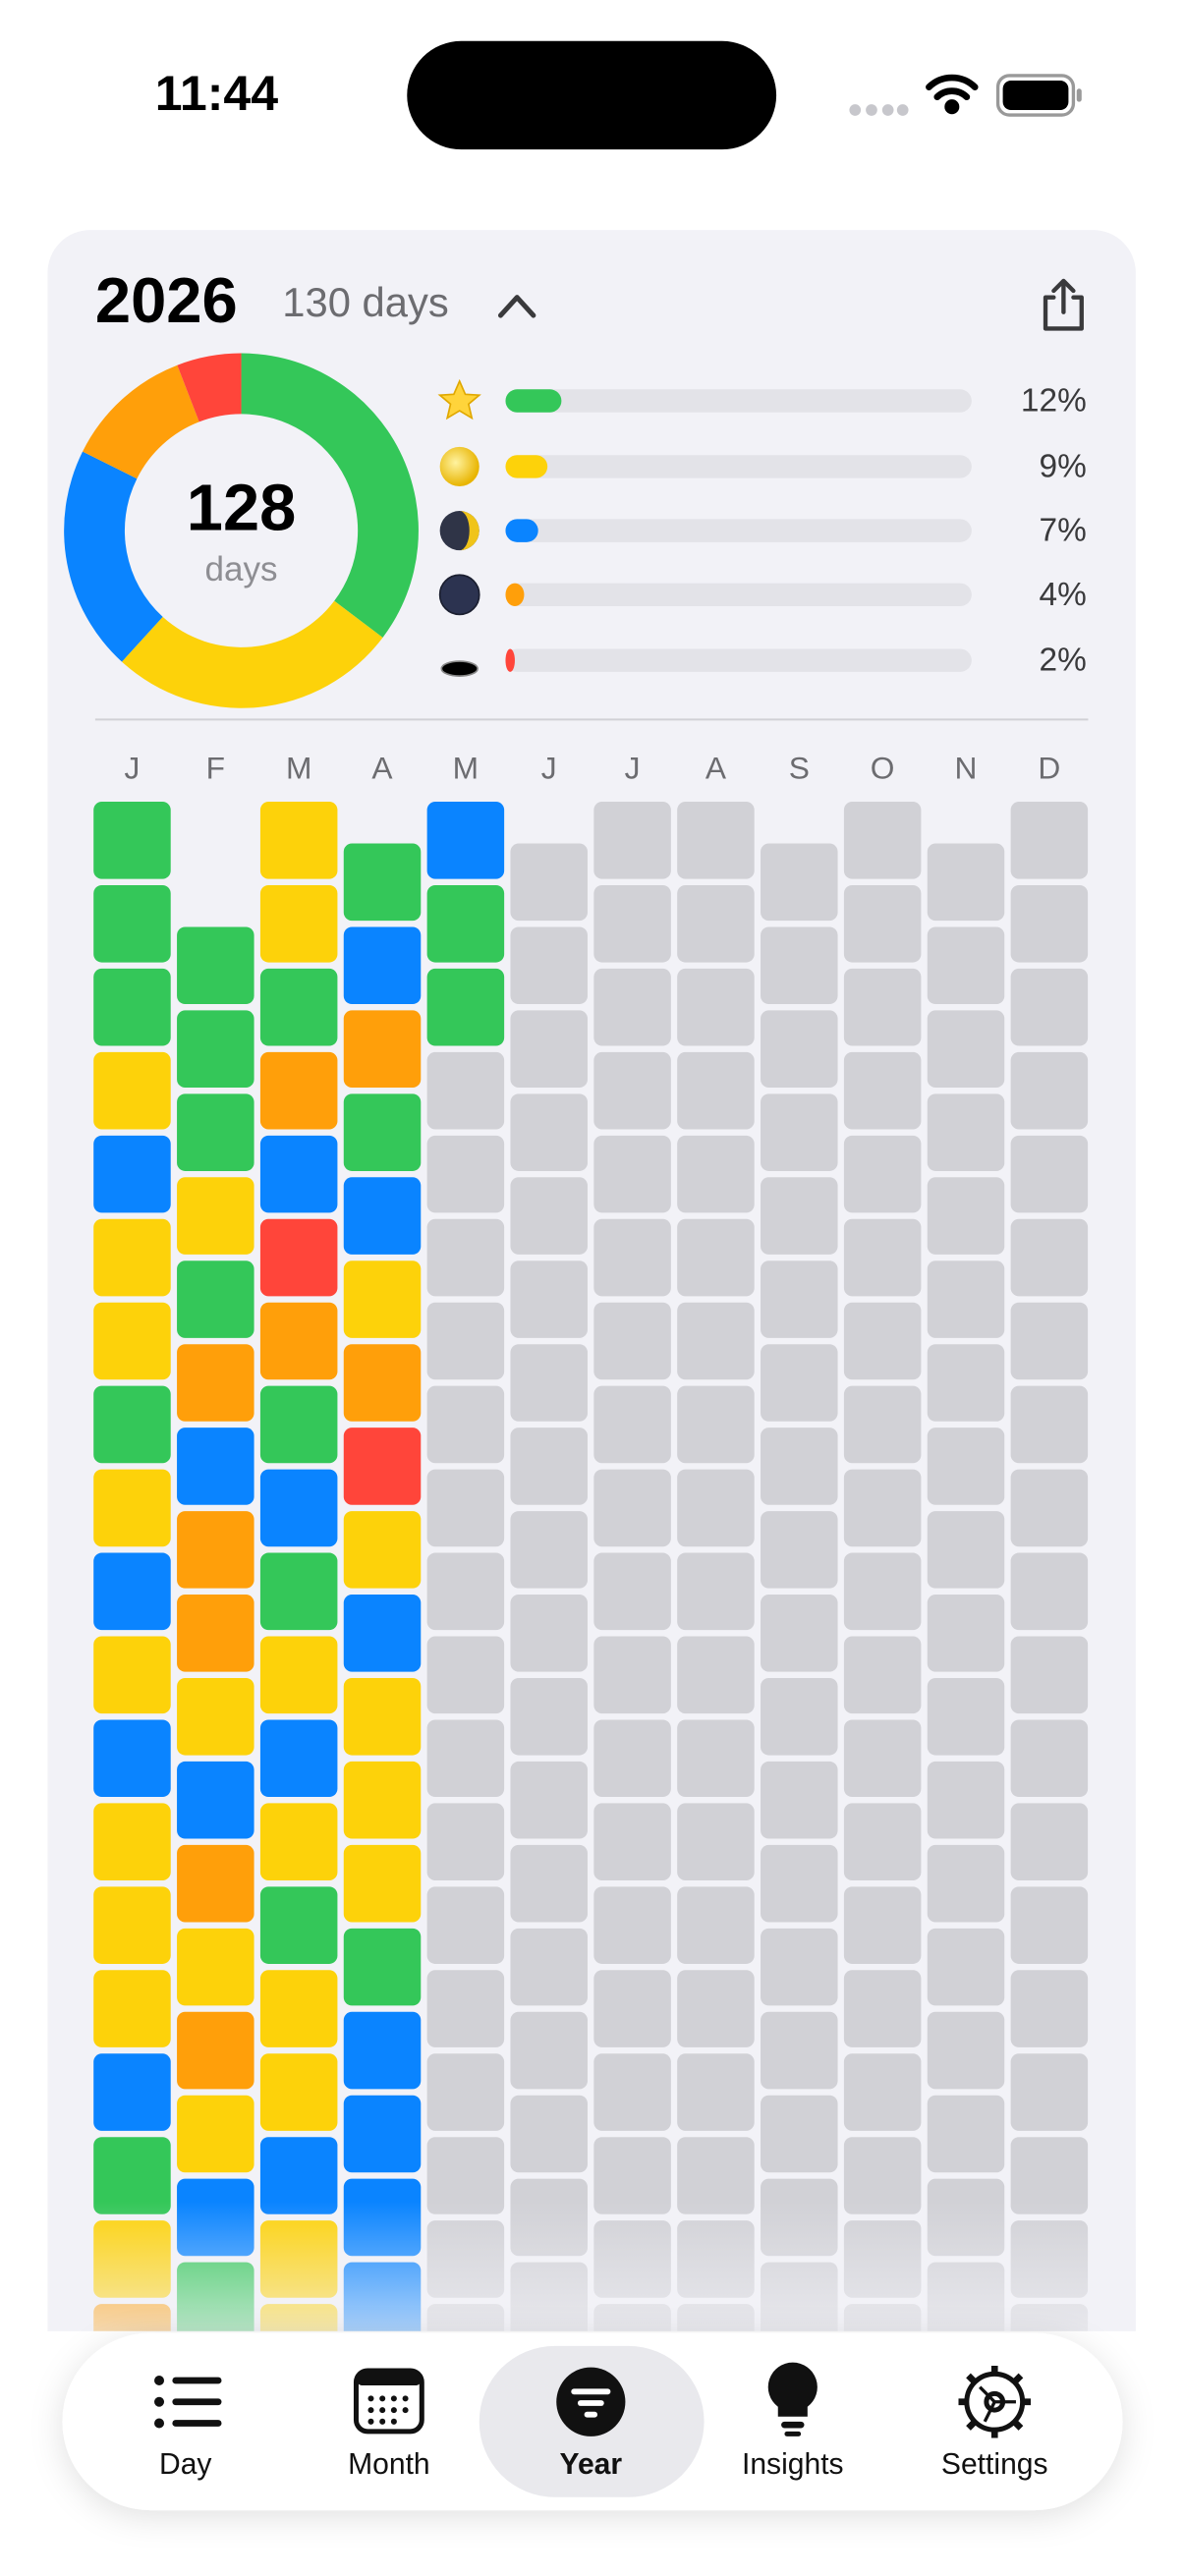 This screenshot has height=2576, width=1185. What do you see at coordinates (793, 2464) in the screenshot?
I see `tab-label: Insights` at bounding box center [793, 2464].